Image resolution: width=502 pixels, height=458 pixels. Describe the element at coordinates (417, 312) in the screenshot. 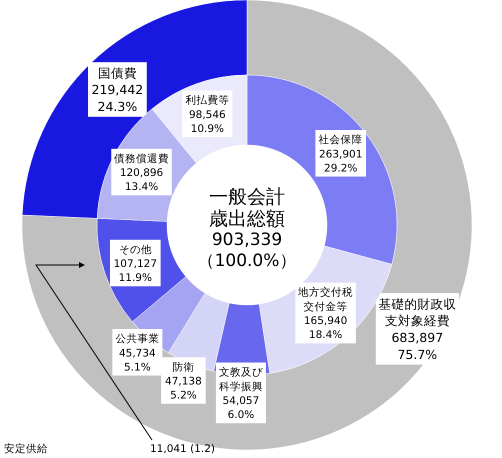

I see `slice-label: 基礎的財政収支対象経費` at that location.